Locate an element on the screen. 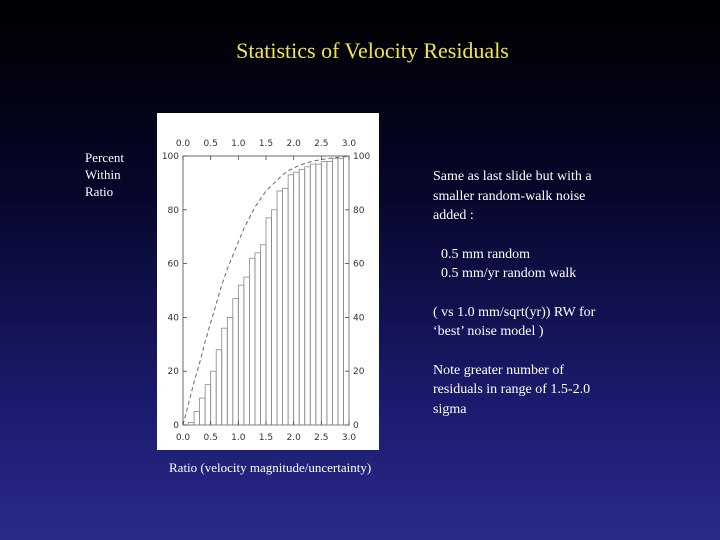  y-tick-label-right: 100 is located at coordinates (361, 157).